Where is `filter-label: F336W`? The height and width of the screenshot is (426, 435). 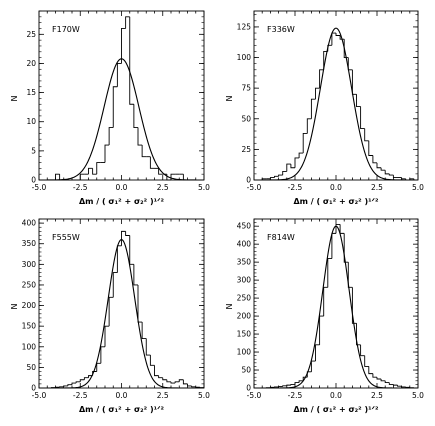 filter-label: F336W is located at coordinates (281, 29).